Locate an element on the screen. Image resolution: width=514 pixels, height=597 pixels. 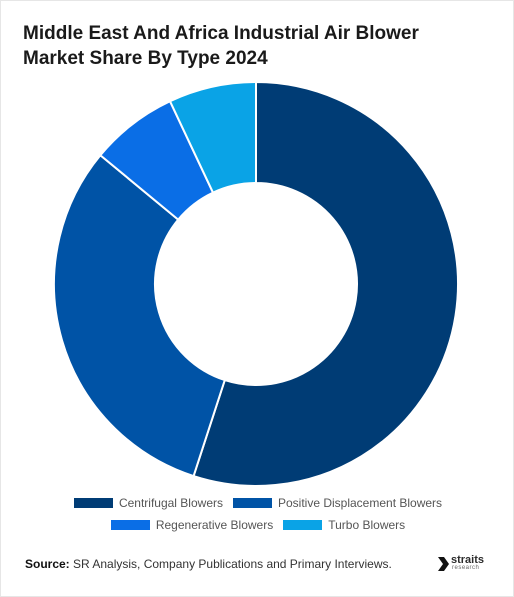
legend-label: Turbo Blowers is located at coordinates (367, 525).